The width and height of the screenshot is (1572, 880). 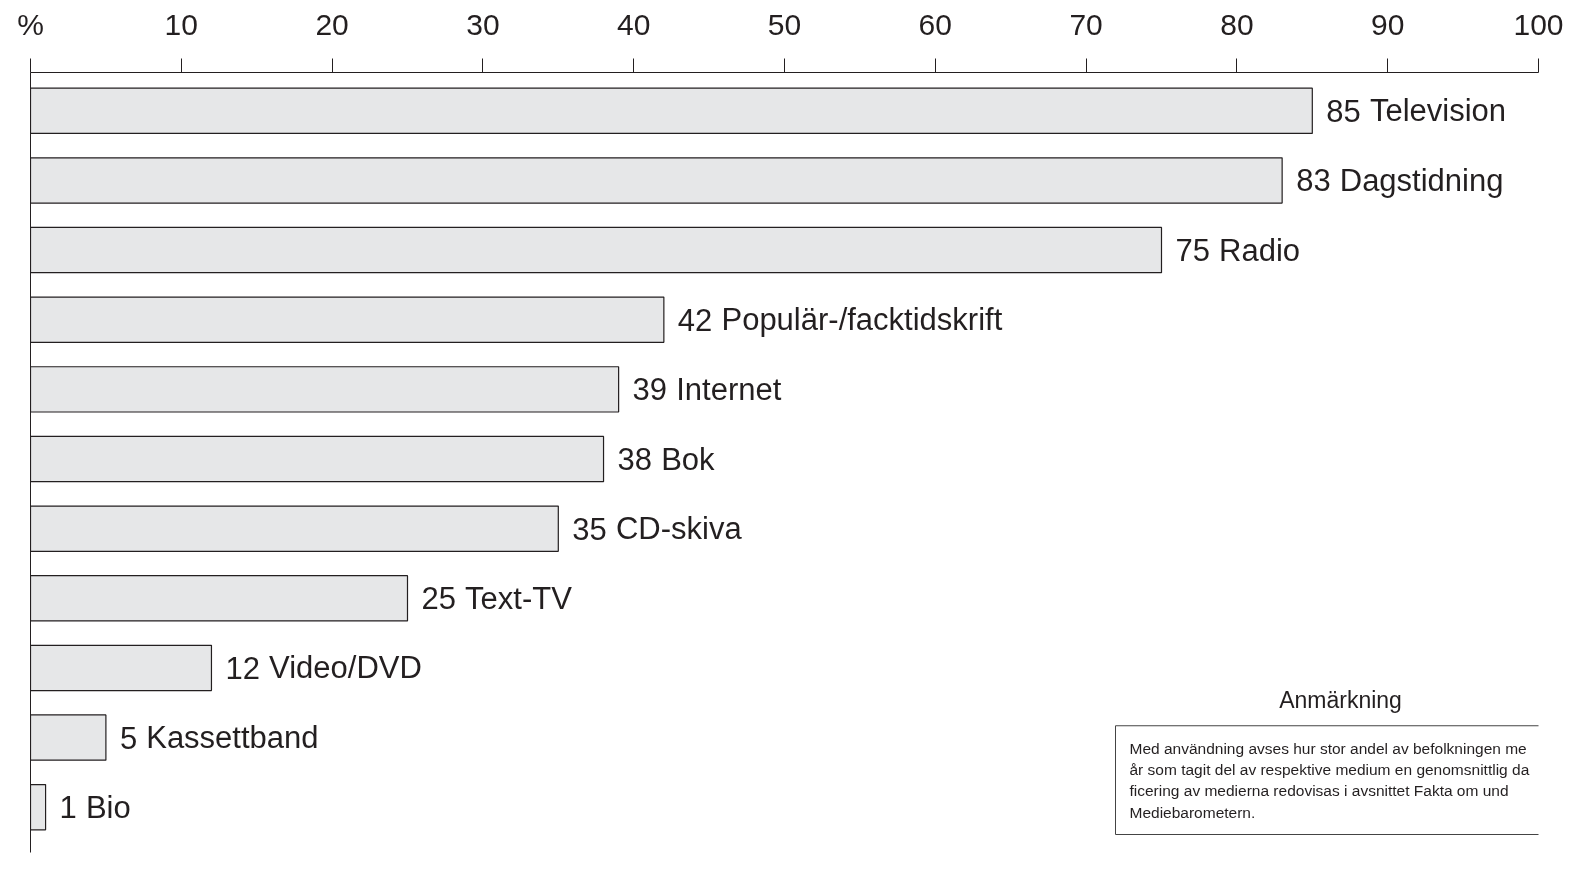 What do you see at coordinates (232, 738) in the screenshot?
I see `y-tick-label: Kassettband` at bounding box center [232, 738].